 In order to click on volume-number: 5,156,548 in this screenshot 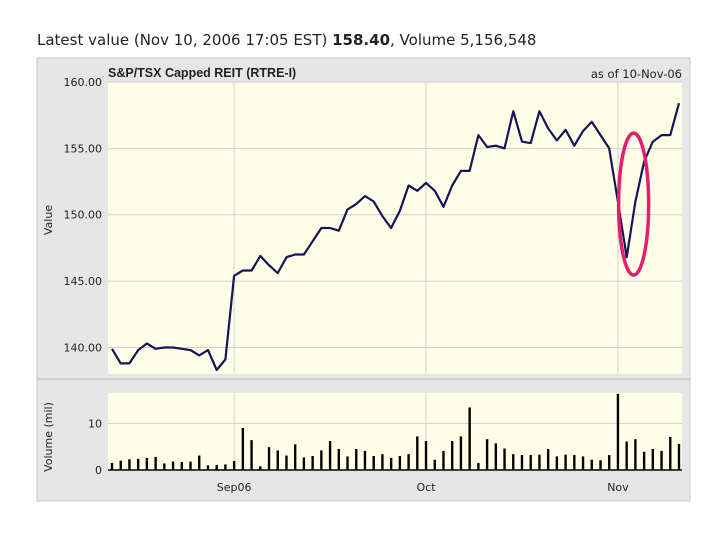, I will do `click(498, 40)`.